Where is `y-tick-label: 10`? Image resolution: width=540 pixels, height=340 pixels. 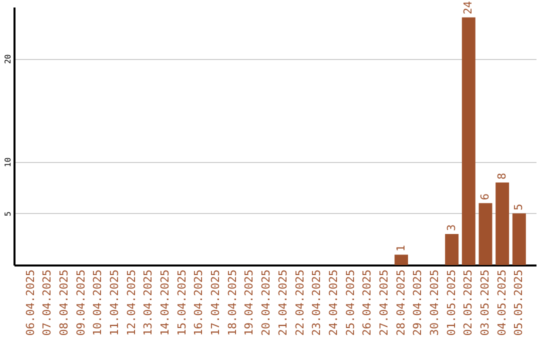 y-tick-label: 10 is located at coordinates (8, 162).